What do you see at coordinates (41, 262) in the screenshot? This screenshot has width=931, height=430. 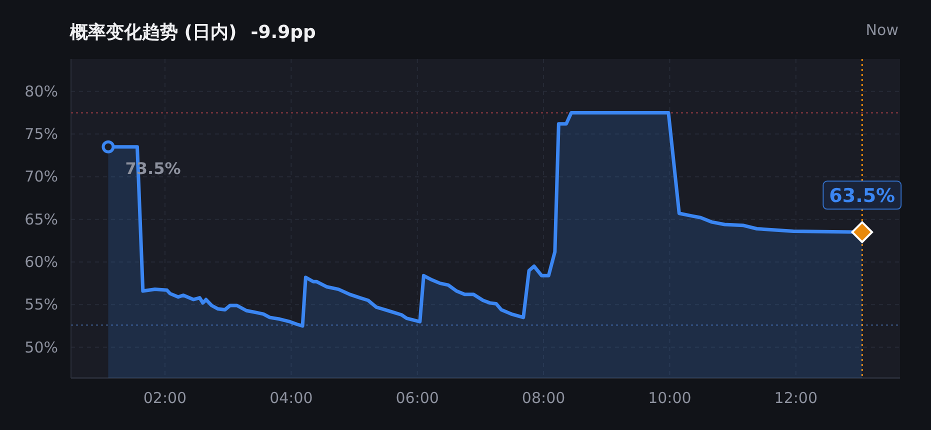 I see `y-tick-label: 60%` at bounding box center [41, 262].